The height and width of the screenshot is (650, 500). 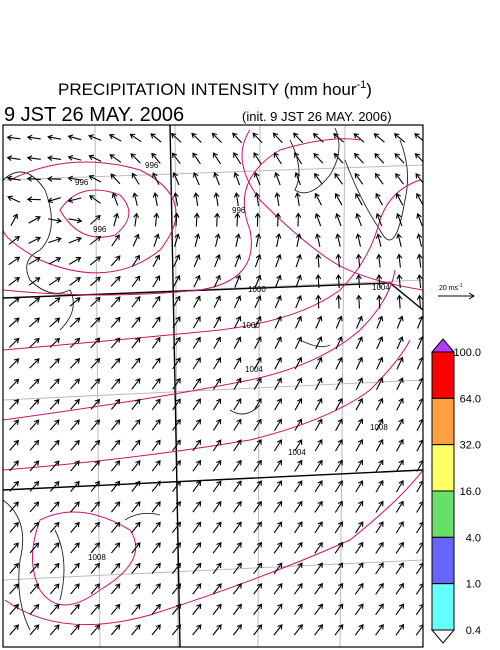 I want to click on title-close: ), so click(x=369, y=89).